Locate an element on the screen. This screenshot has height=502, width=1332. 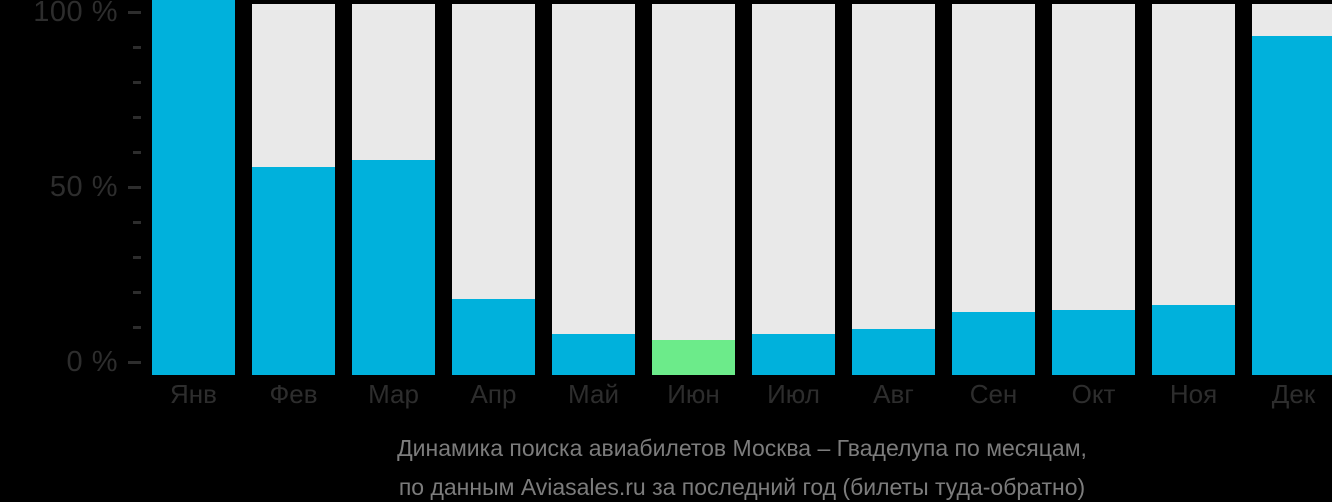
x-tick-label: Июн is located at coordinates (693, 394).